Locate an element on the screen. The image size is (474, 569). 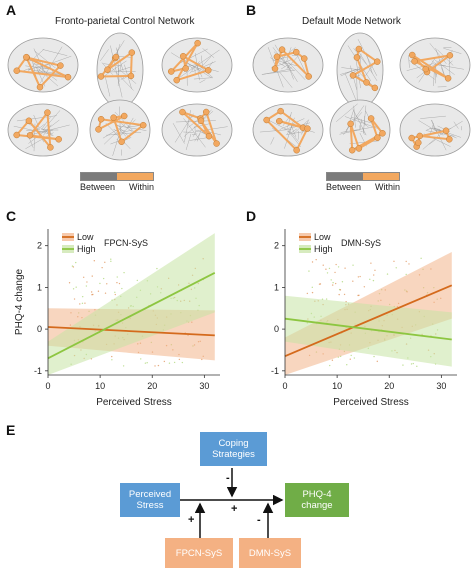
panel-letter-d: D is located at coordinates (251, 216).